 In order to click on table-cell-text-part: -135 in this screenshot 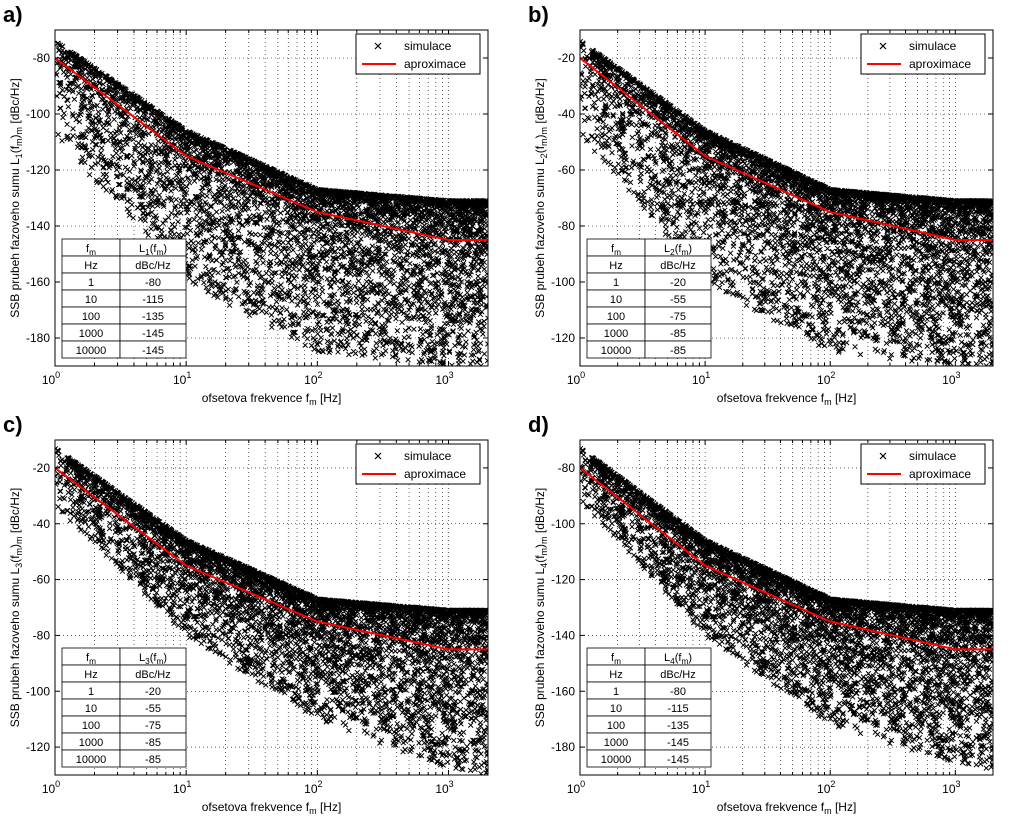, I will do `click(678, 726)`.